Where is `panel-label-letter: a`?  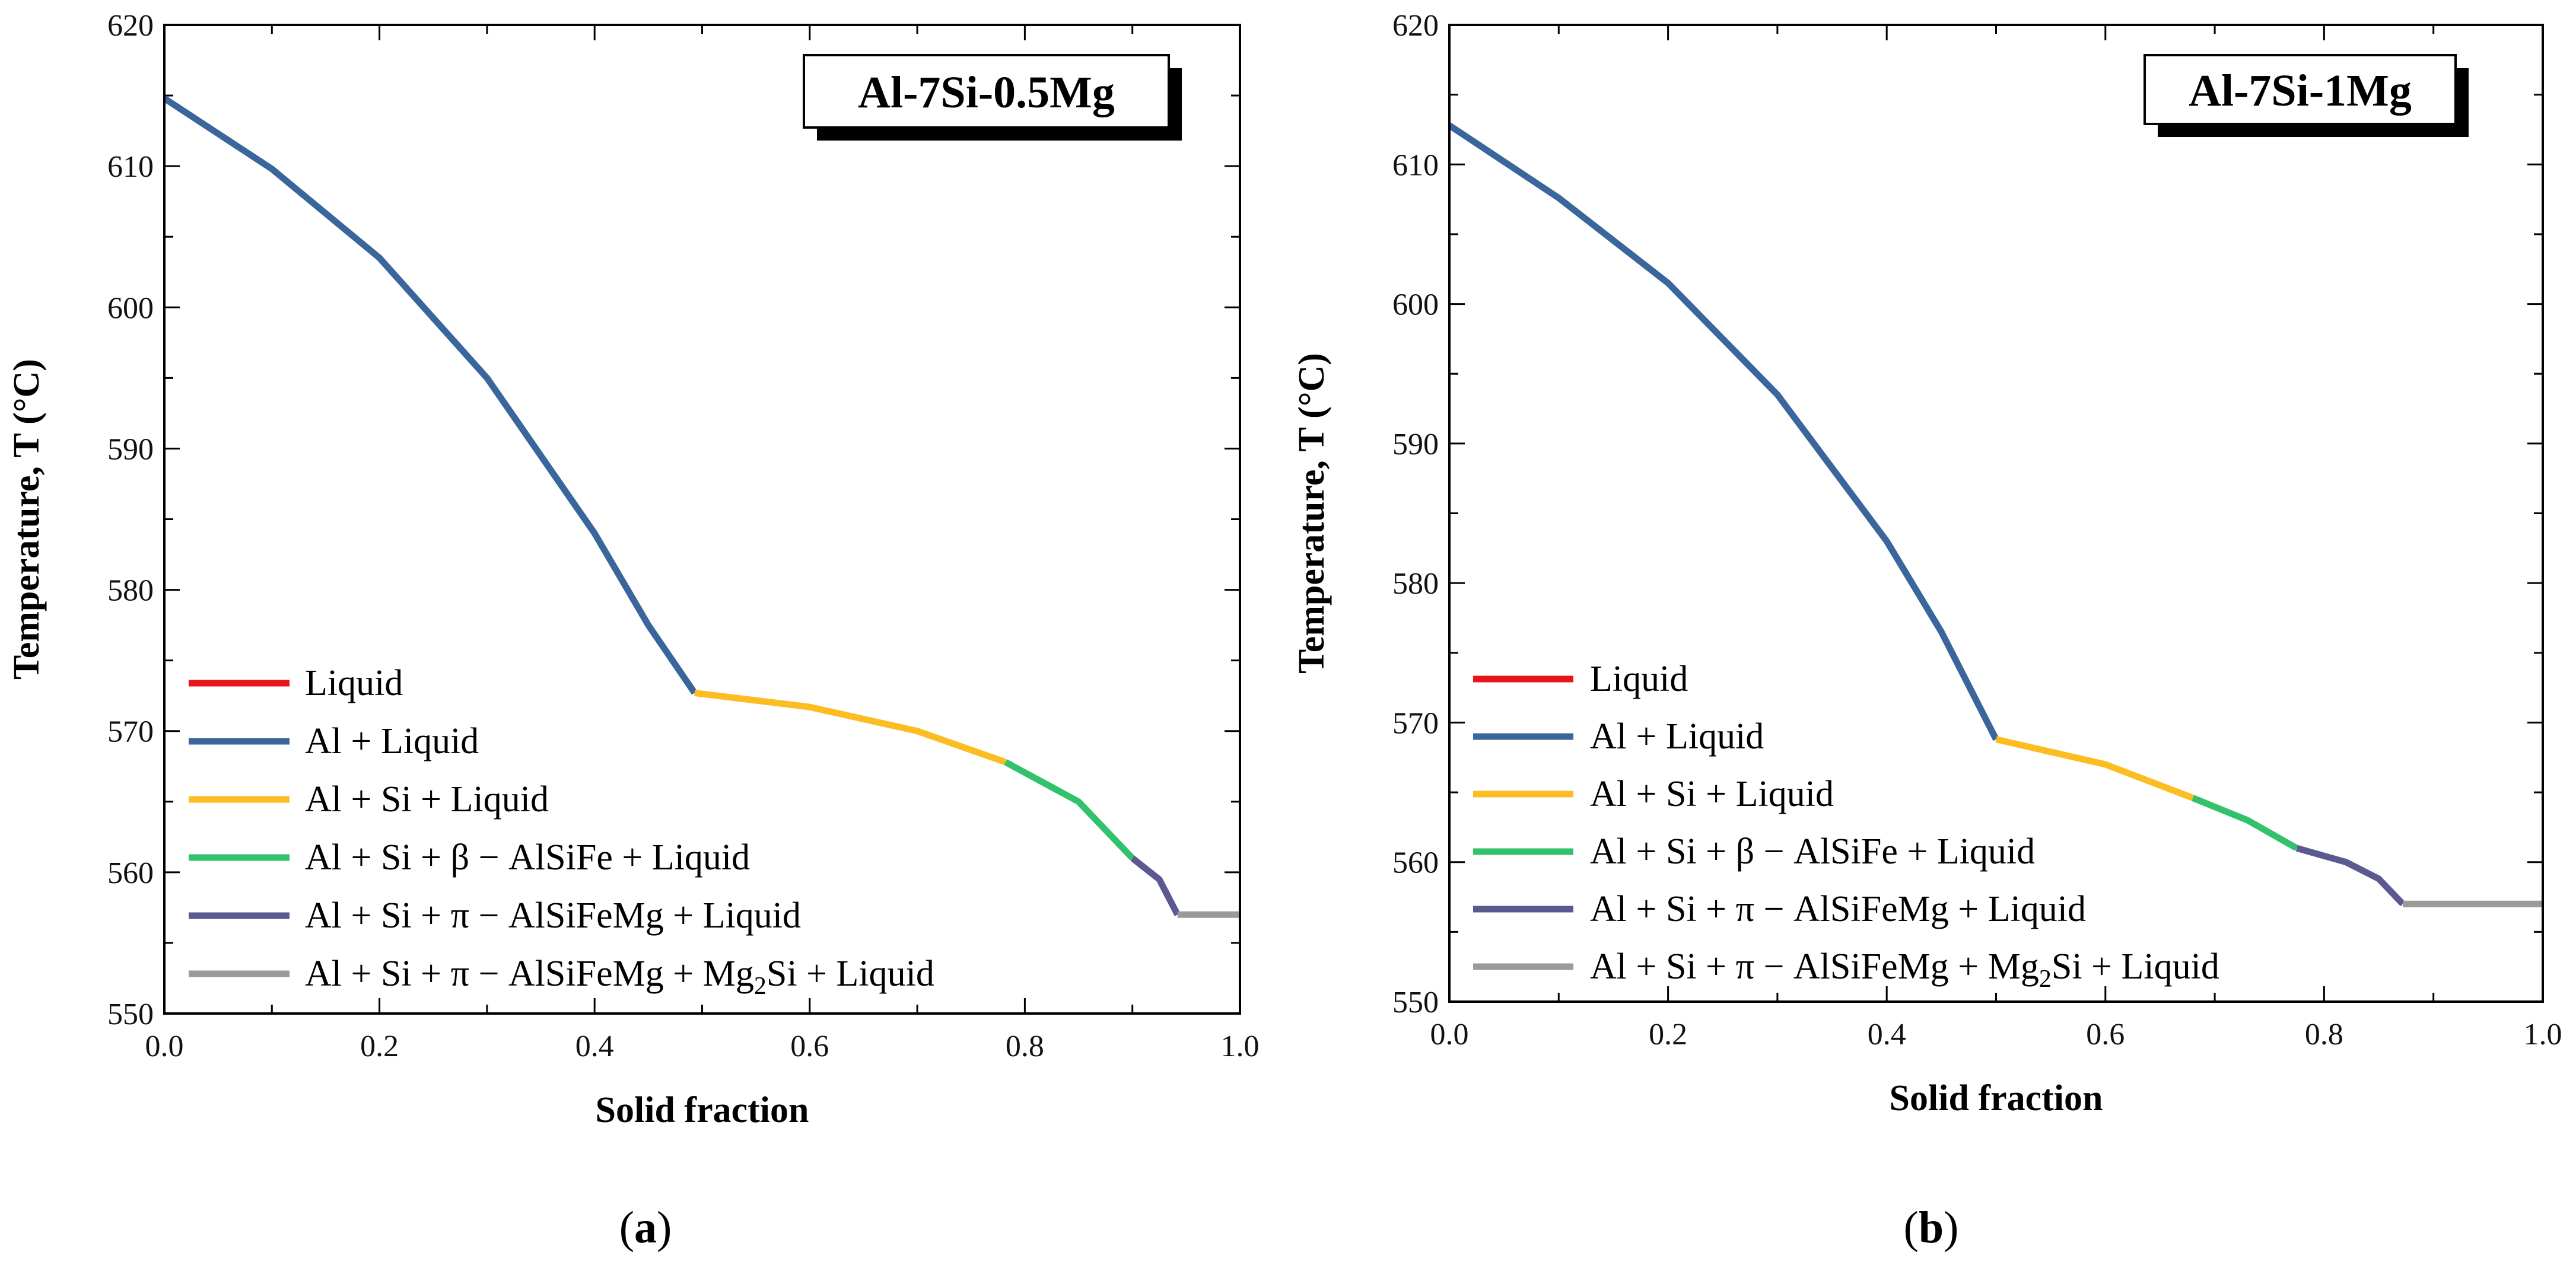 panel-label-letter: a is located at coordinates (645, 1228).